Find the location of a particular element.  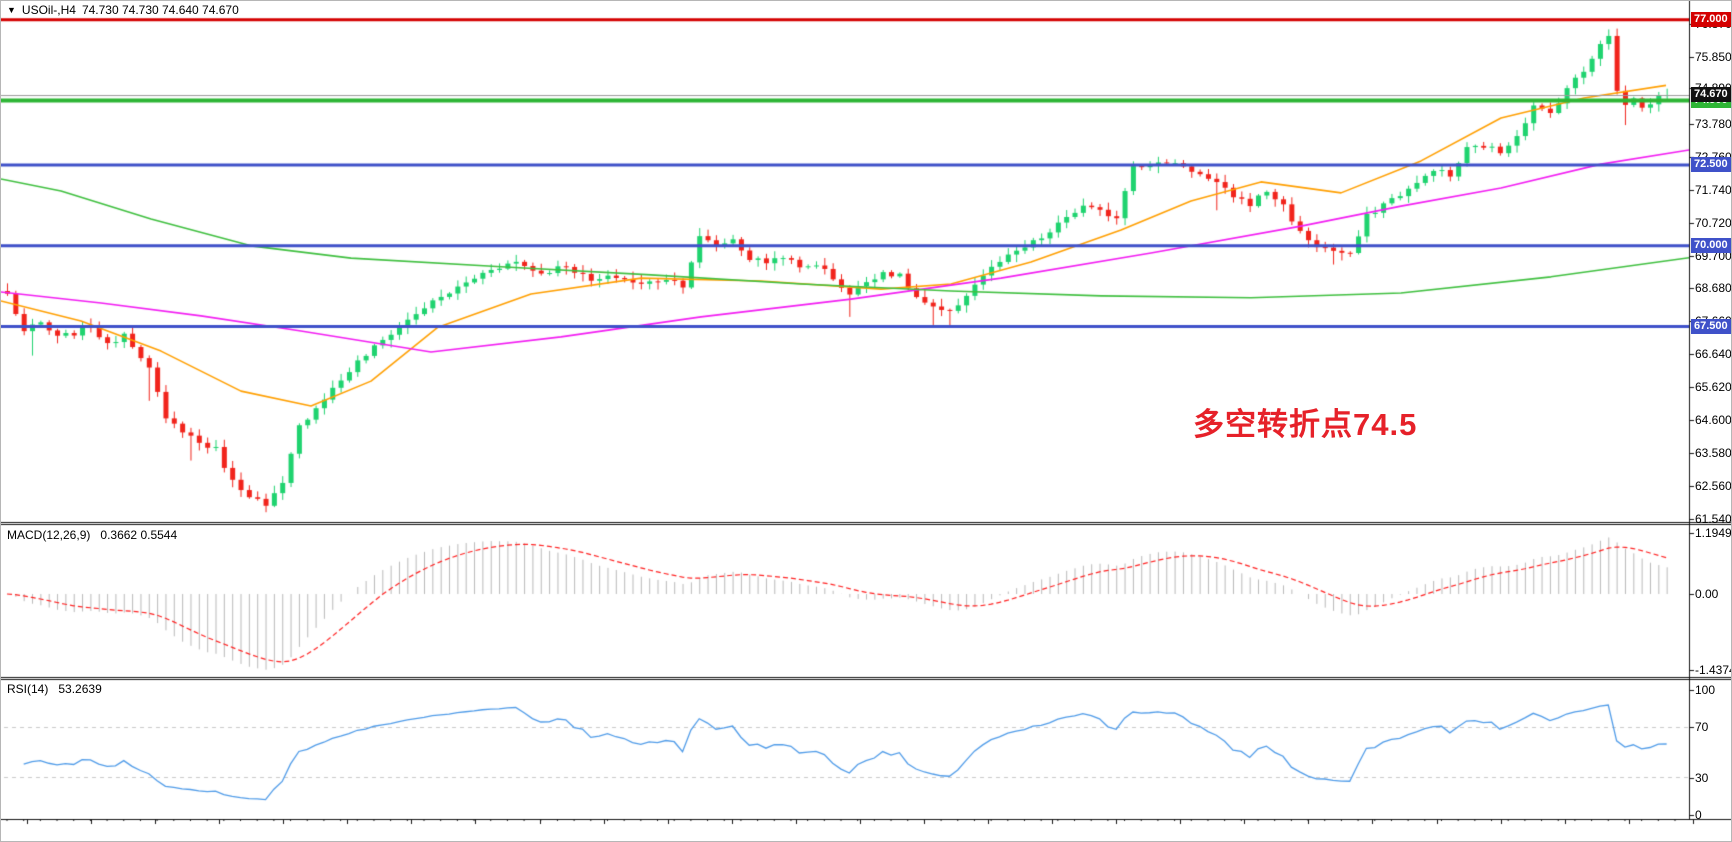

indicator-tick-label: 0.00 is located at coordinates (1707, 594).